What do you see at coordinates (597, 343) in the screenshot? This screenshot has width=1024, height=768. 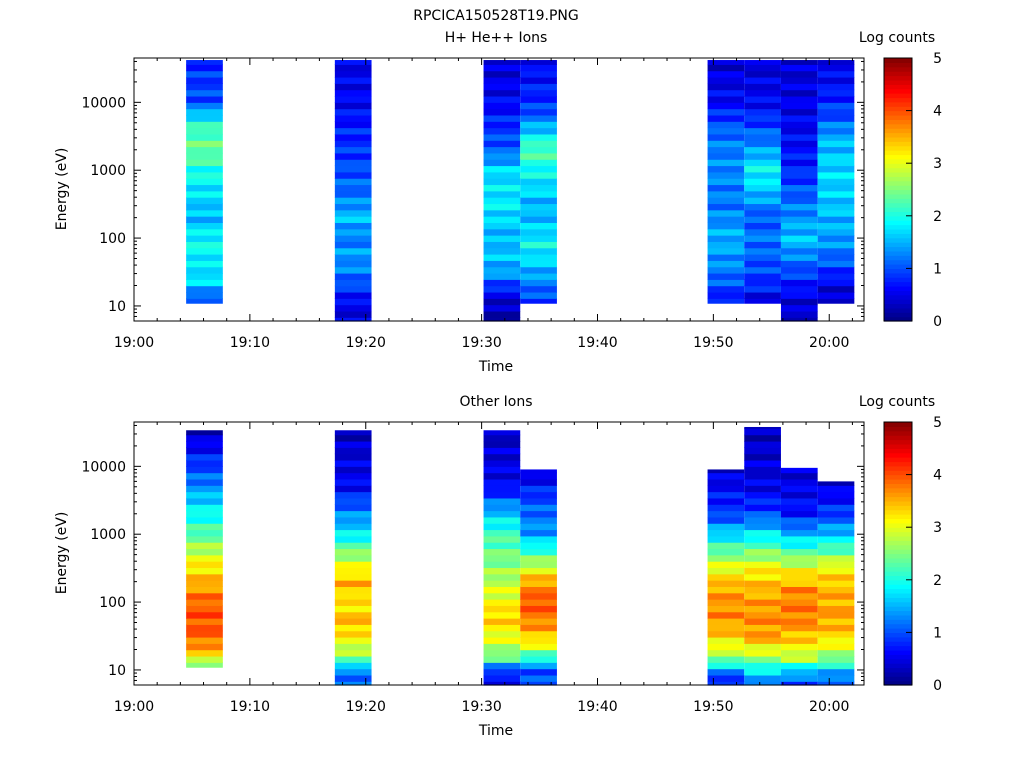 I see `x-tick-label: 19:40` at bounding box center [597, 343].